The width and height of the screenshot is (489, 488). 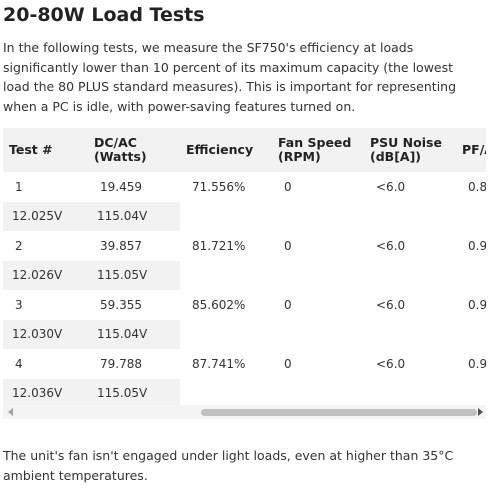 I want to click on header-text: (Watts), so click(x=120, y=156).